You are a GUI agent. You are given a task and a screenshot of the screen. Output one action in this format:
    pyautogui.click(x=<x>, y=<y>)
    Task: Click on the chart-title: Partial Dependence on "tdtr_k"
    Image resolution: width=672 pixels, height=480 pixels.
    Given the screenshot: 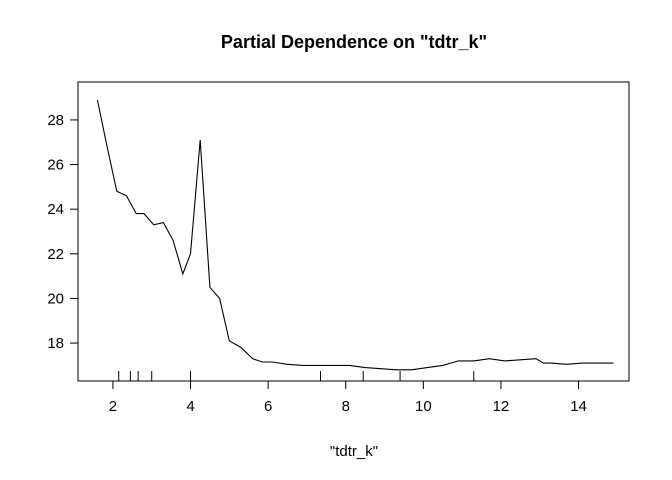 What is the action you would take?
    pyautogui.click(x=354, y=42)
    